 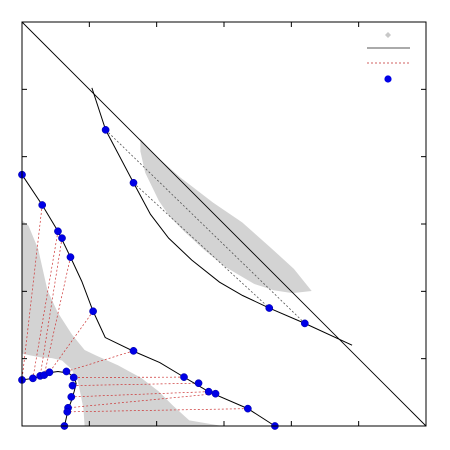 I want to click on legend-circle-marker, so click(x=388, y=79).